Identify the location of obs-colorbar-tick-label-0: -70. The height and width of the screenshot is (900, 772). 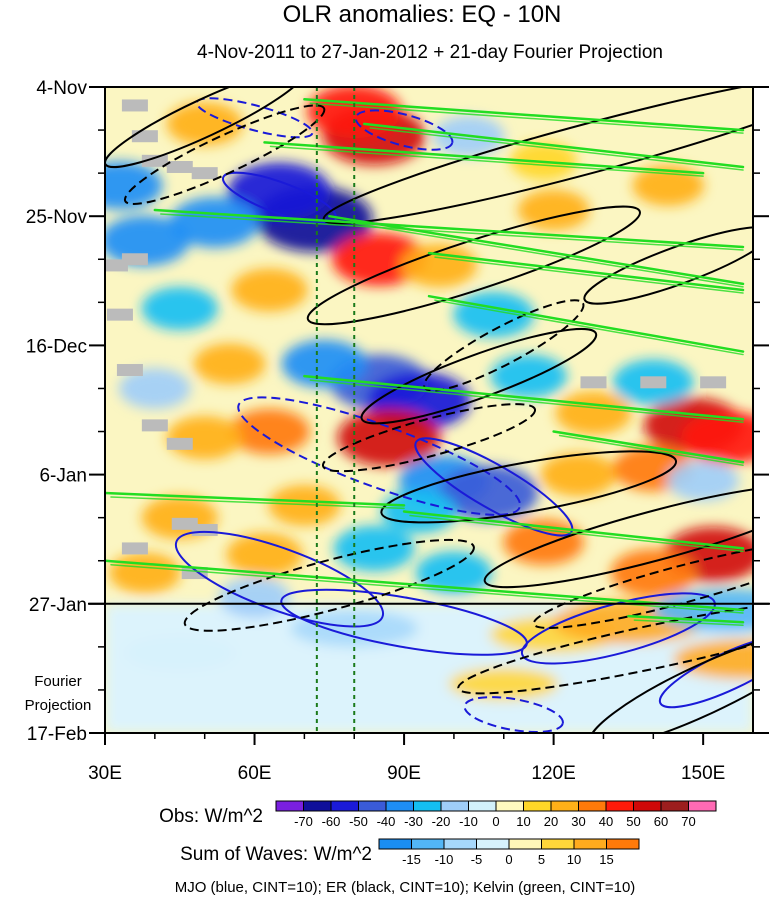
(303, 821).